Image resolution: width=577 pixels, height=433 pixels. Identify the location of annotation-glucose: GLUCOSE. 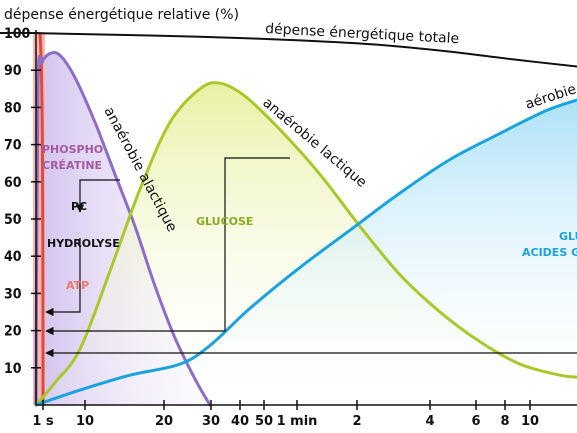
(224, 221).